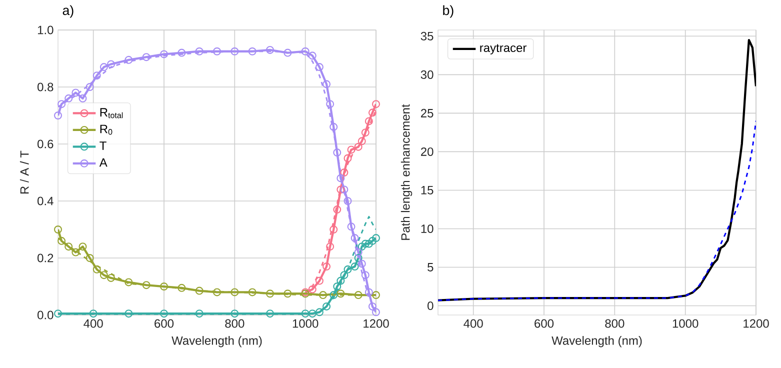  Describe the element at coordinates (427, 151) in the screenshot. I see `y-tick-label: 20` at that location.